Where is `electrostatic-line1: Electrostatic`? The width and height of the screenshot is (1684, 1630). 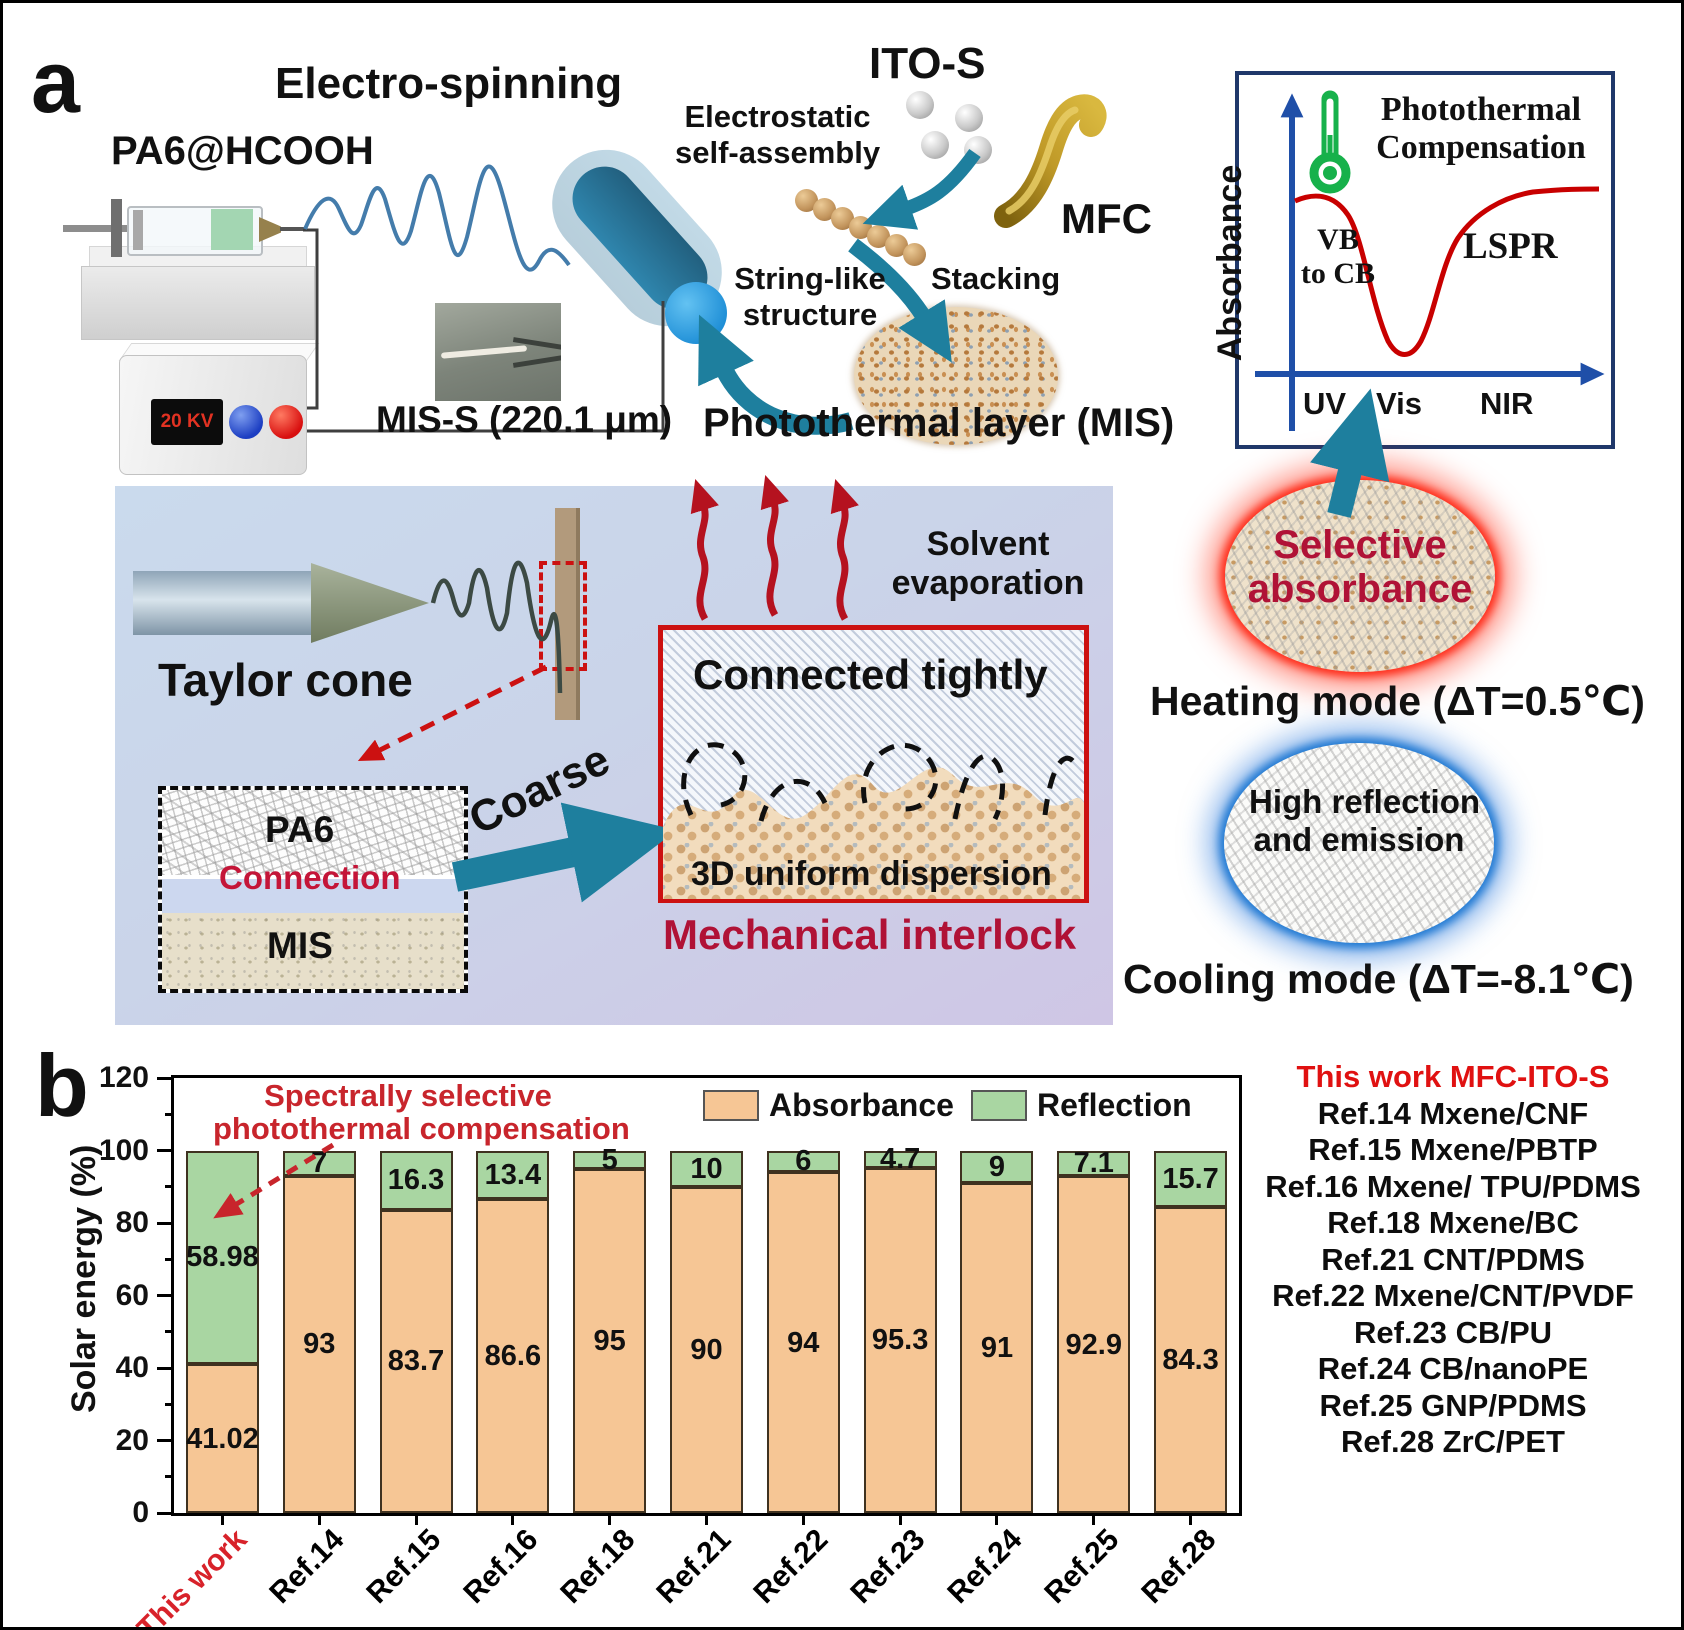 electrostatic-line1: Electrostatic is located at coordinates (777, 116).